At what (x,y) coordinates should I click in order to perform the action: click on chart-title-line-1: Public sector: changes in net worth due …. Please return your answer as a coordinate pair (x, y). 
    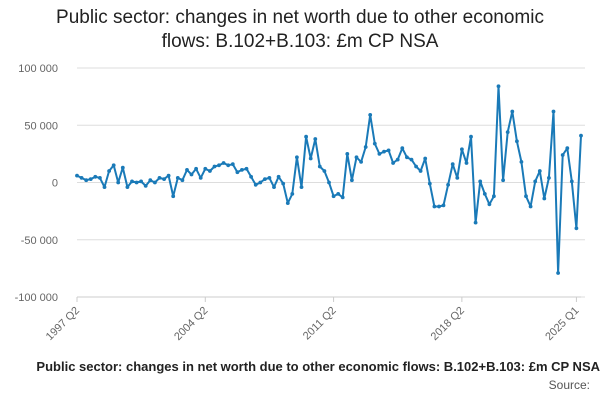
    Looking at the image, I should click on (300, 17).